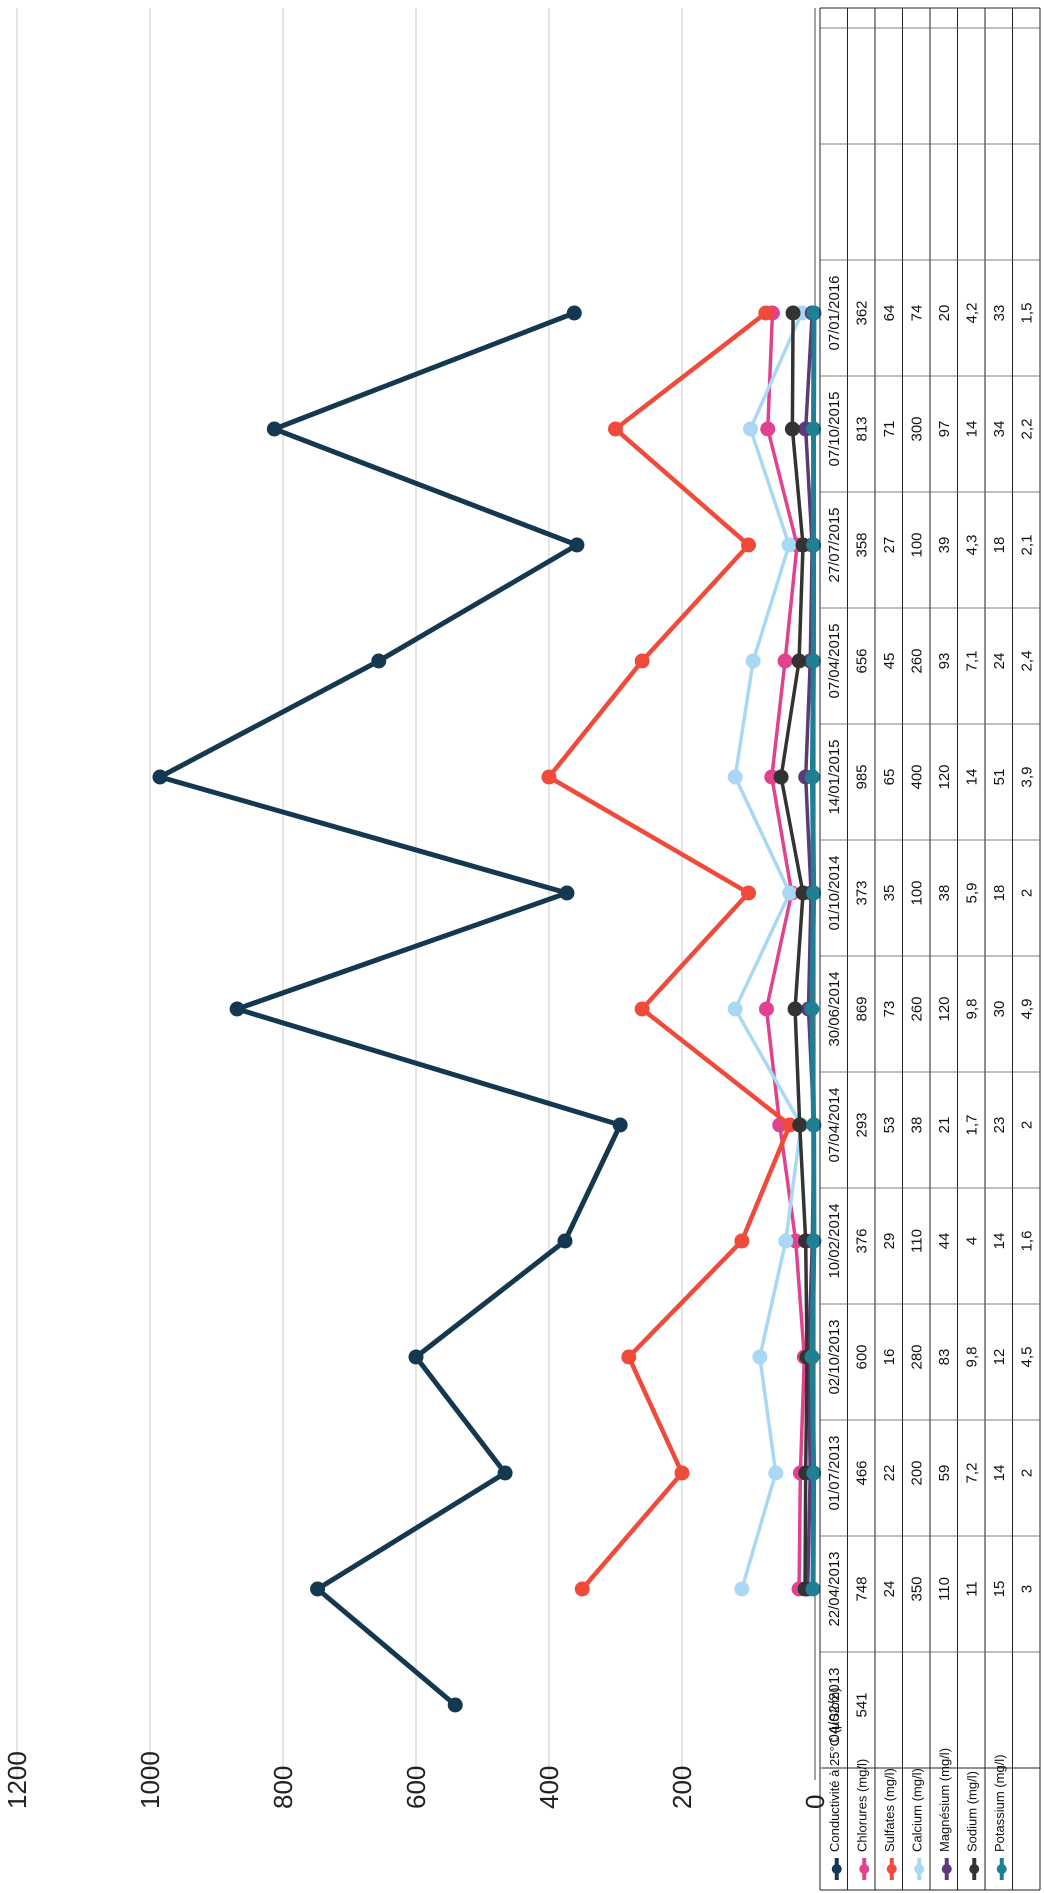 This screenshot has width=1044, height=1893. What do you see at coordinates (999, 1357) in the screenshot?
I see `data-label: 12` at bounding box center [999, 1357].